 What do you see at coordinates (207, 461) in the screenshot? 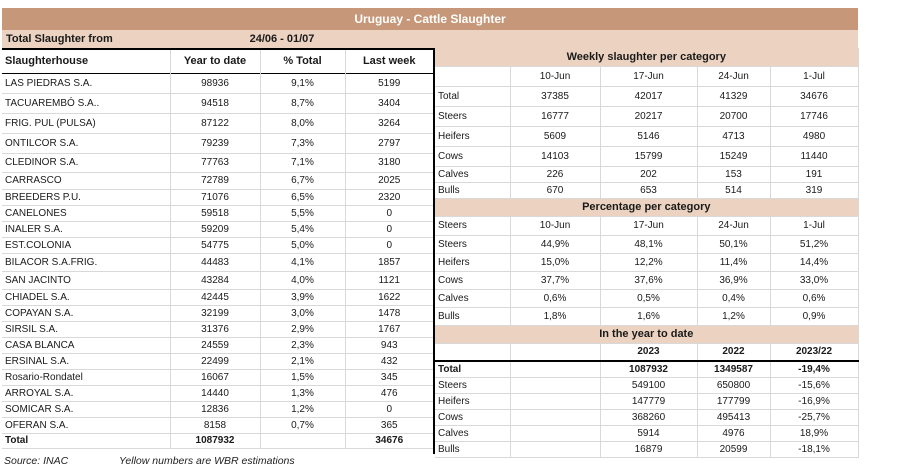
I see `footer-note: Yellow numbers are WBR estimations` at bounding box center [207, 461].